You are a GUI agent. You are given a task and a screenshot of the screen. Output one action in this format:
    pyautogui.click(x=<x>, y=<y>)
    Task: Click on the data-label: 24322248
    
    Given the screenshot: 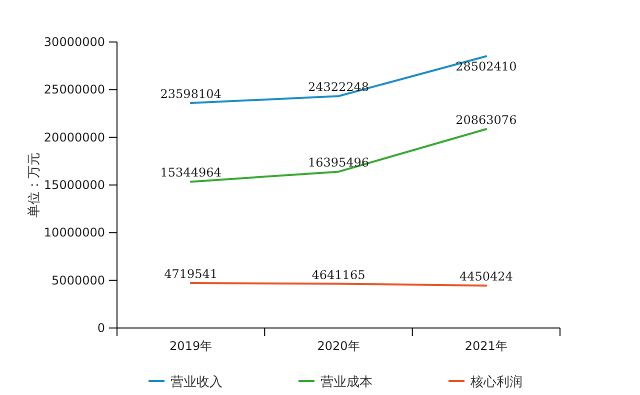 What is the action you would take?
    pyautogui.click(x=339, y=87)
    